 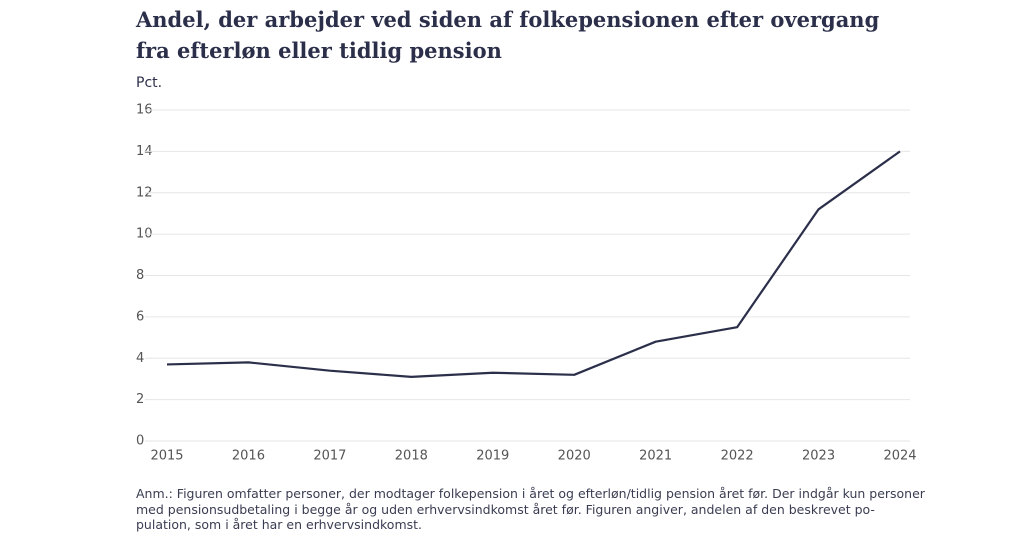 I want to click on x-tick-label: 2022, so click(x=737, y=456).